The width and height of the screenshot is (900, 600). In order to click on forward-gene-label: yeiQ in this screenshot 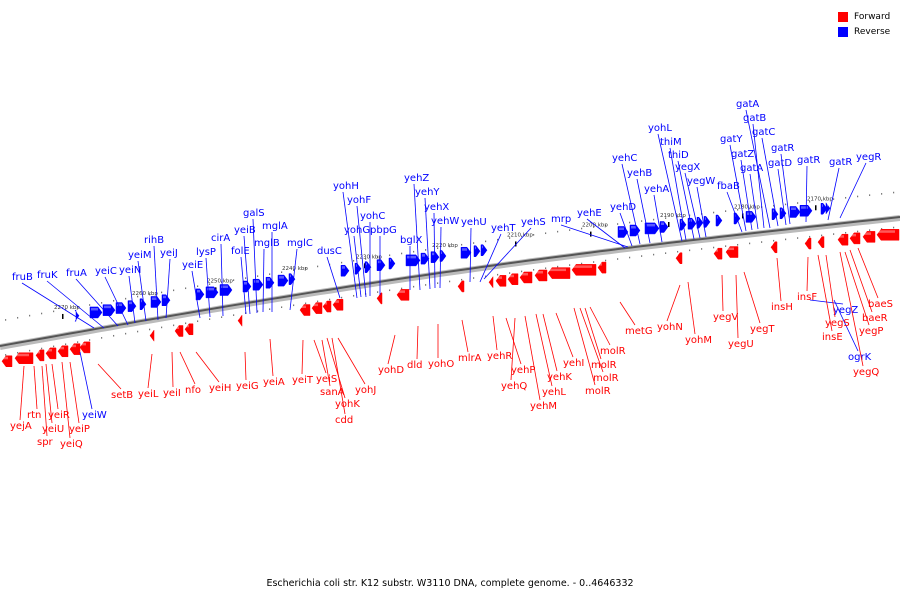, I will do `click(71, 444)`.